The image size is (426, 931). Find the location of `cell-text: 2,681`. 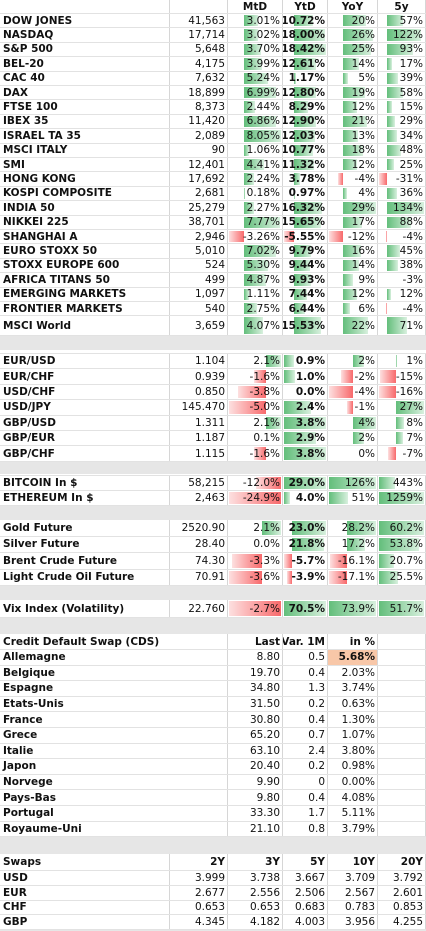

cell-text: 2,681 is located at coordinates (209, 193).